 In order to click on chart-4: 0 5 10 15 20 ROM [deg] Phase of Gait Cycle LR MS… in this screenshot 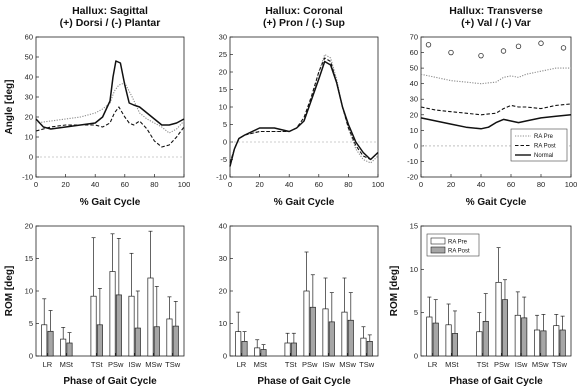, I will do `click(94, 304)`.